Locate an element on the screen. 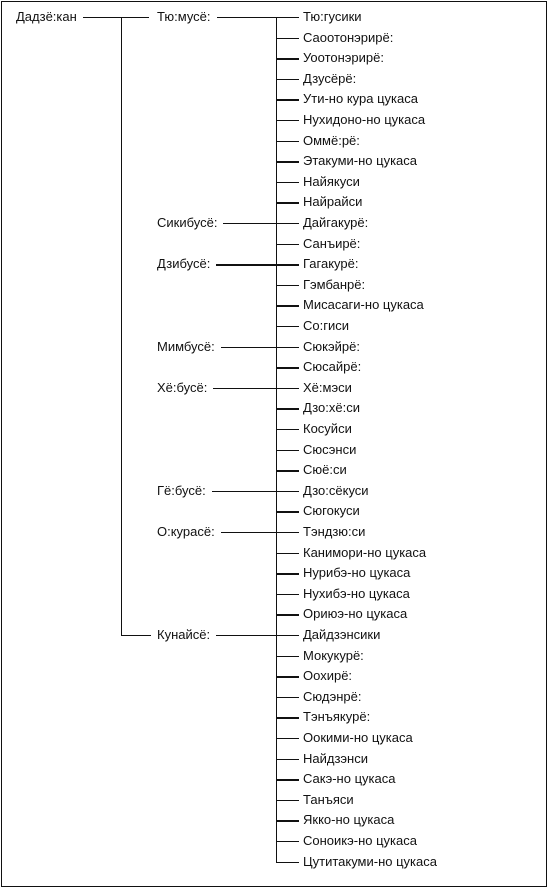 This screenshot has height=890, width=550. leaf-label: Тэндзю:си is located at coordinates (334, 531).